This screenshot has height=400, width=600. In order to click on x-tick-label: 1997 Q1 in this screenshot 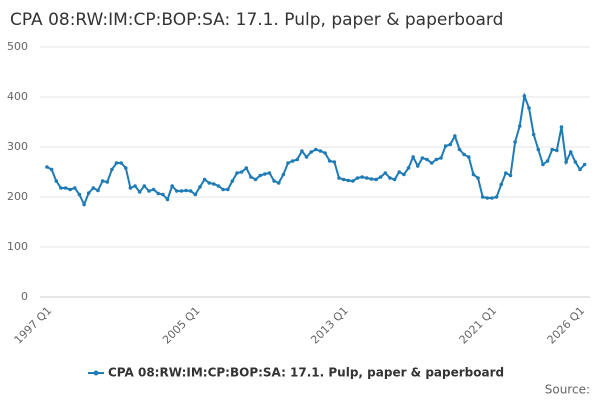, I will do `click(33, 325)`.